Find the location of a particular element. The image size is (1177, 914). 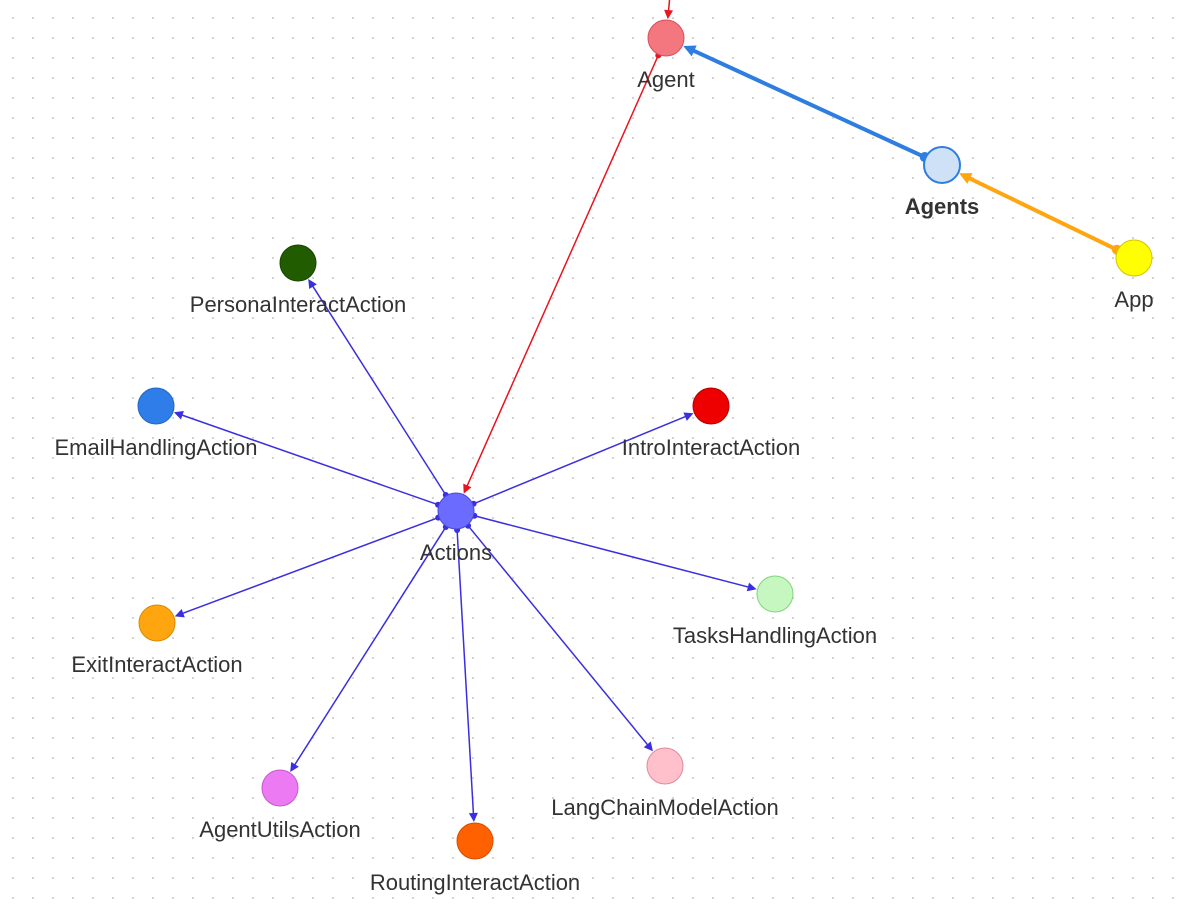

node-label: PersonaInteractAction is located at coordinates (298, 304).